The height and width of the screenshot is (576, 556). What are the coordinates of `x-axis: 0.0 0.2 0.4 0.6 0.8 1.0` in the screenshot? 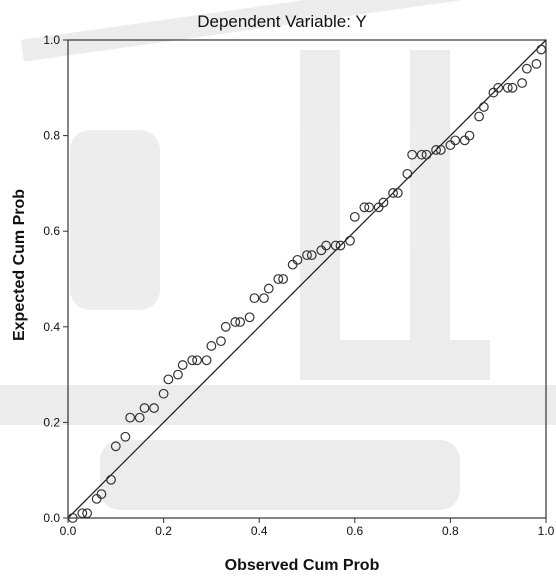 It's located at (307, 528).